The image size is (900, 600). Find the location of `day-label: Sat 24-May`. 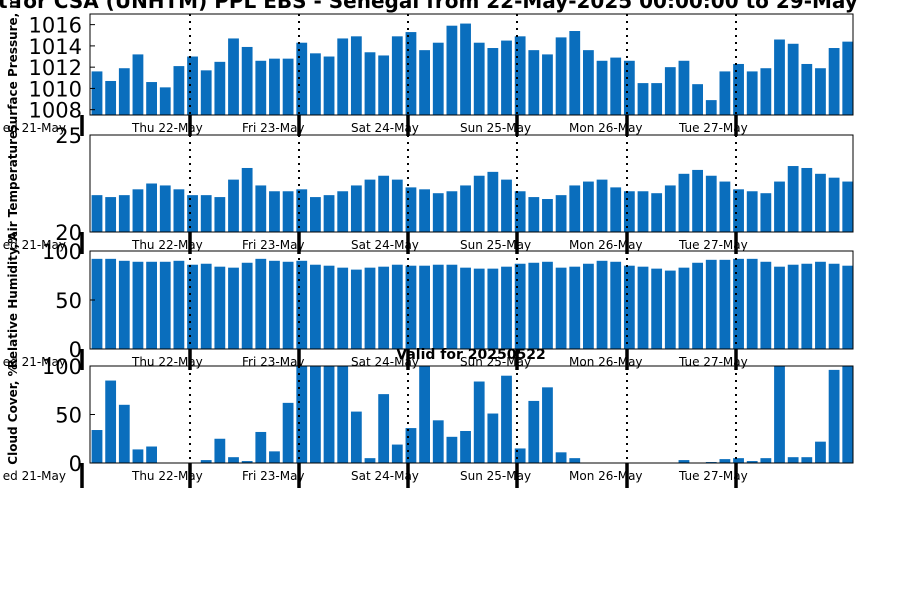

day-label: Sat 24-May is located at coordinates (385, 245).